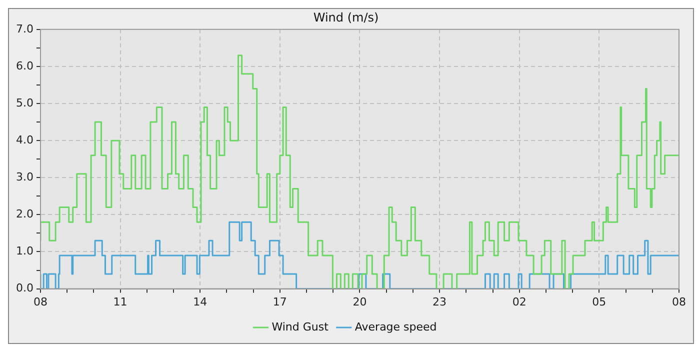  What do you see at coordinates (599, 301) in the screenshot?
I see `x-tick-label: 05` at bounding box center [599, 301].